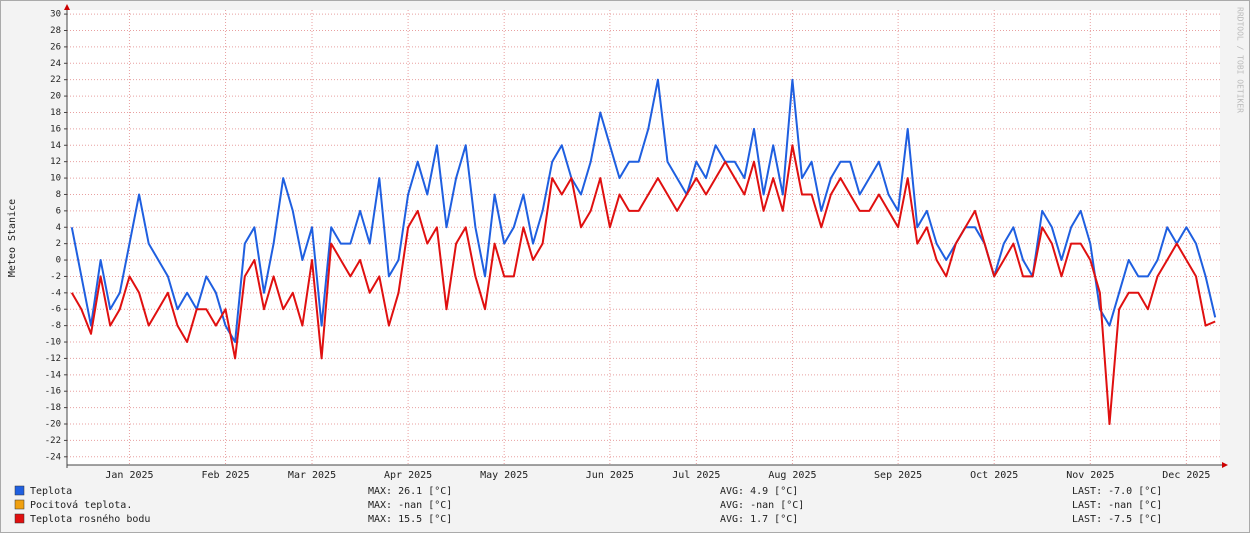 This screenshot has height=533, width=1250. What do you see at coordinates (1117, 491) in the screenshot?
I see `legend-stat: LAST: -7.0 [°C]` at bounding box center [1117, 491].